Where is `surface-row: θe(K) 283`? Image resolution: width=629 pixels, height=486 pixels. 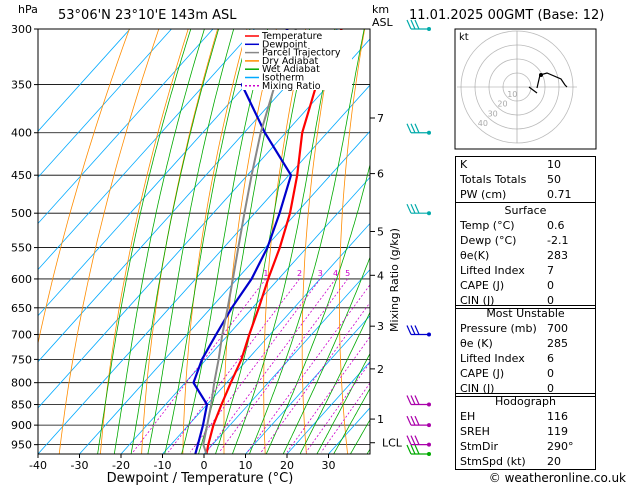 surface-row: θe(K) 283 is located at coordinates (525, 255).